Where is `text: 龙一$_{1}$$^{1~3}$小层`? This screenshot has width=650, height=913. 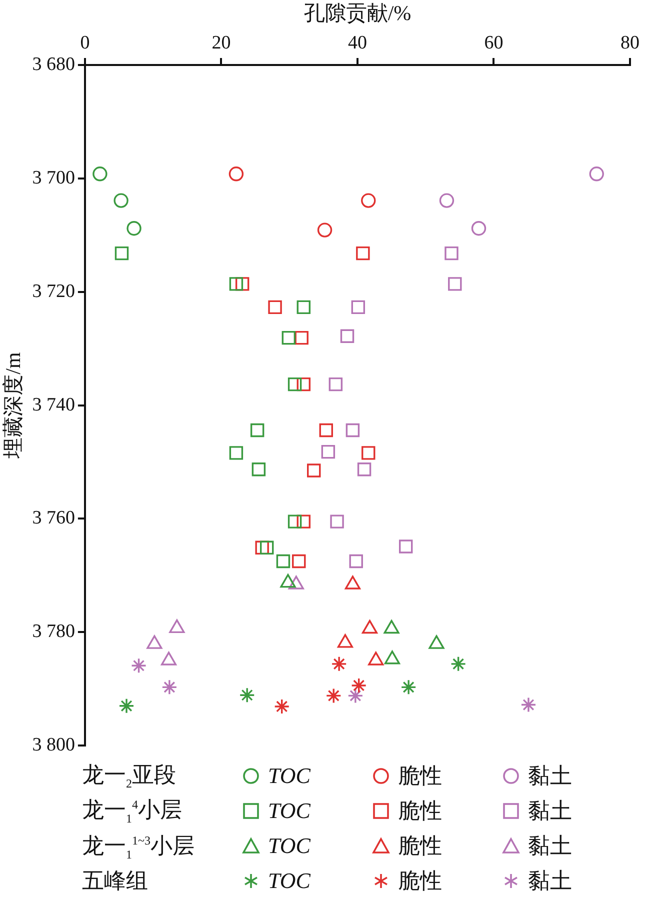 text: 龙一$_{1}$$^{1~3}$小层 is located at coordinates (139, 847).